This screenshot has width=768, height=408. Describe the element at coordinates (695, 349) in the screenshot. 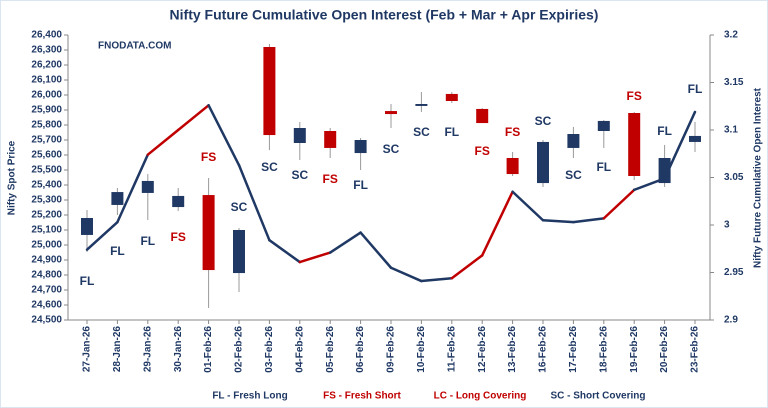

I see `x-tick-label: 23-Feb-26` at that location.